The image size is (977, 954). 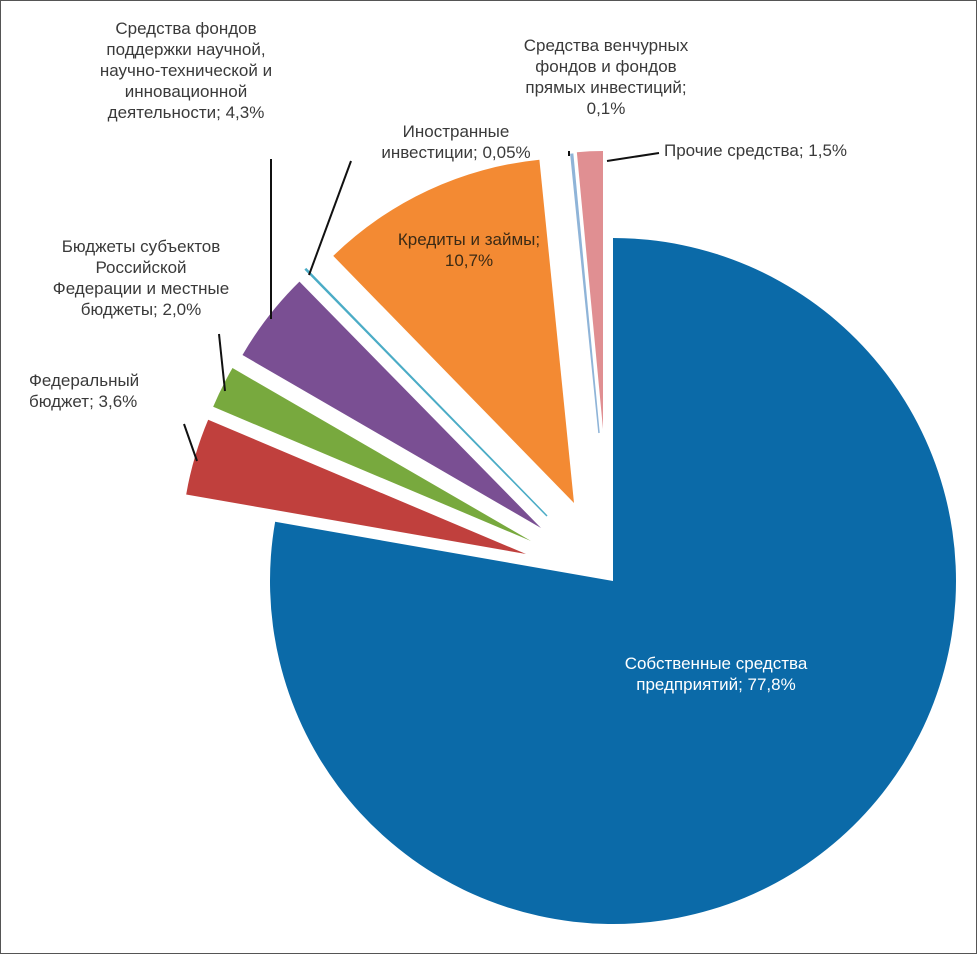 I want to click on label-foreign-investment: Иностранные инвестиции; 0,05%, so click(x=456, y=142).